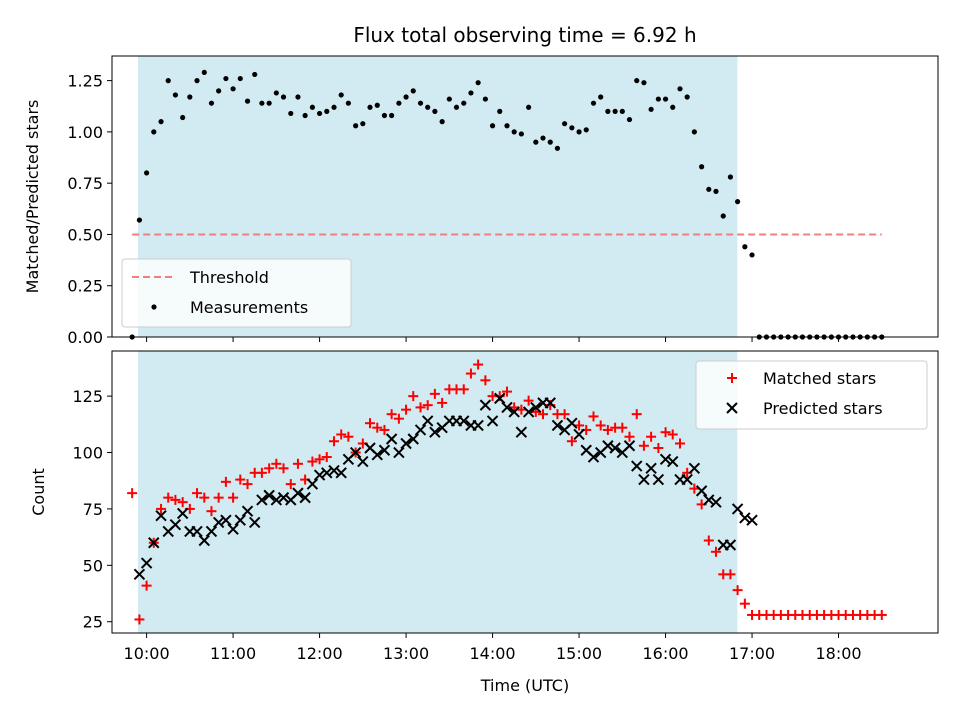 This screenshot has height=720, width=960. Describe the element at coordinates (819, 378) in the screenshot. I see `matched-legend-label: Matched stars` at that location.